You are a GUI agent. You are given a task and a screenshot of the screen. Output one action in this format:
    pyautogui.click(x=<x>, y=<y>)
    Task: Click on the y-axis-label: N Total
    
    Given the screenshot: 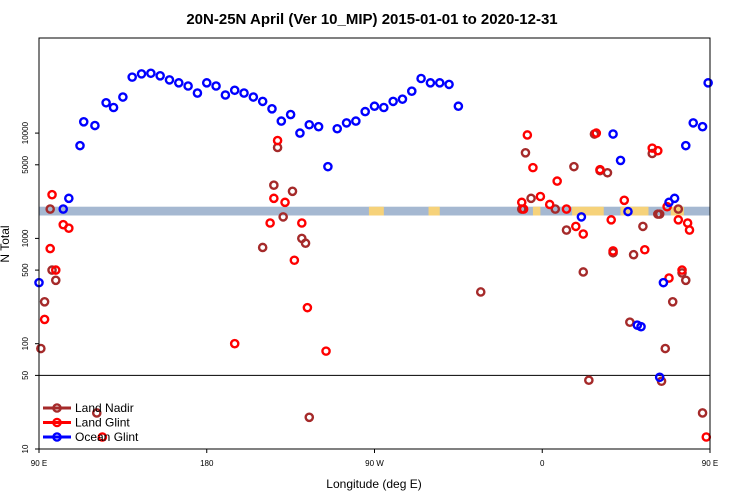 What is the action you would take?
    pyautogui.click(x=6, y=243)
    